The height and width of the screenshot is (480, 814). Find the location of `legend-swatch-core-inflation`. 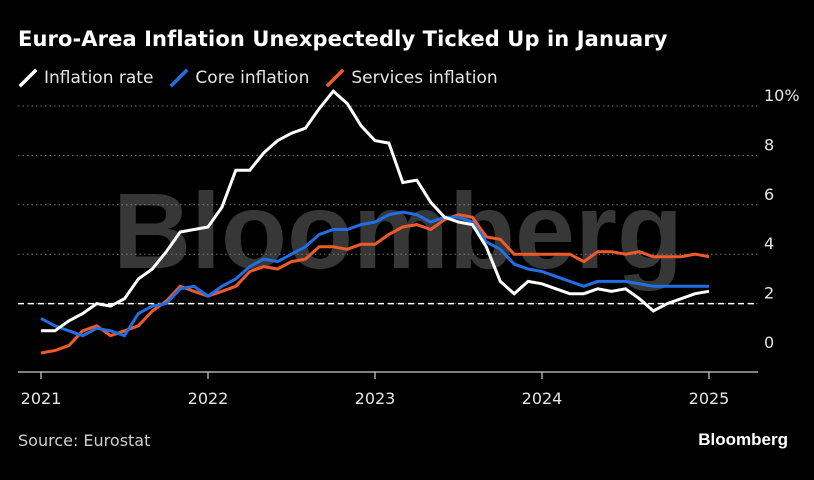

legend-swatch-core-inflation is located at coordinates (179, 78).